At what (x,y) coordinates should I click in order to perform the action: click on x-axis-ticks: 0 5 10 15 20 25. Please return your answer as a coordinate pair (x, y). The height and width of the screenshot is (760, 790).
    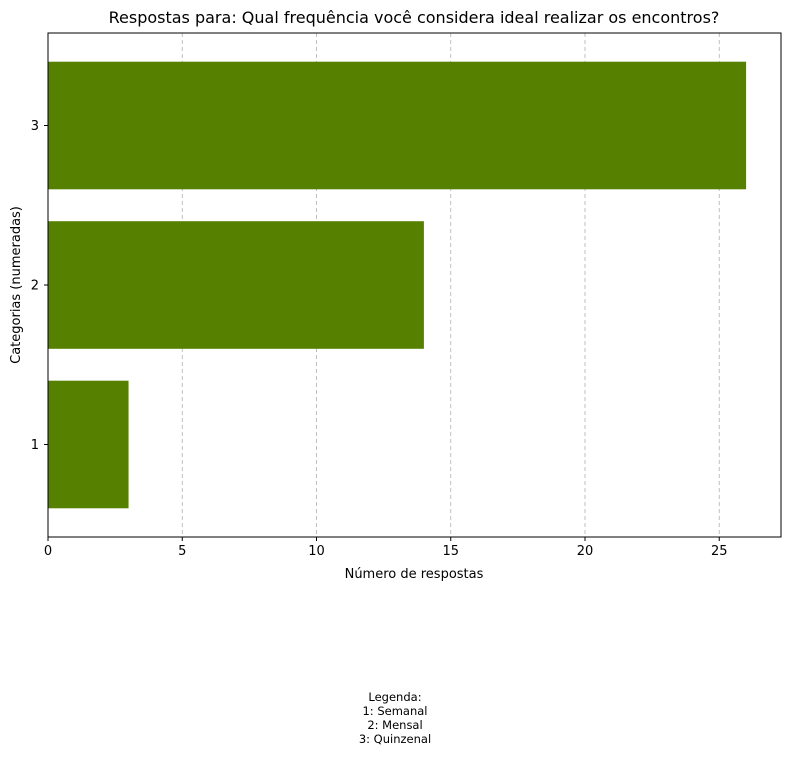
    Looking at the image, I should click on (386, 548).